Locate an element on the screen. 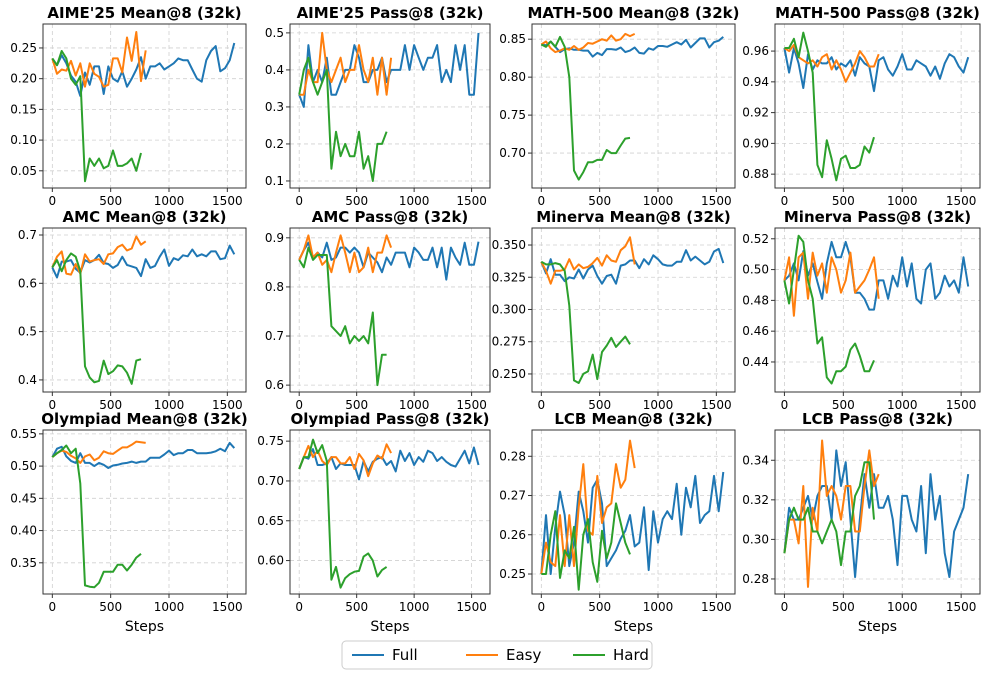 Image resolution: width=996 pixels, height=677 pixels. y-tick-label: 0.52 is located at coordinates (755, 239).